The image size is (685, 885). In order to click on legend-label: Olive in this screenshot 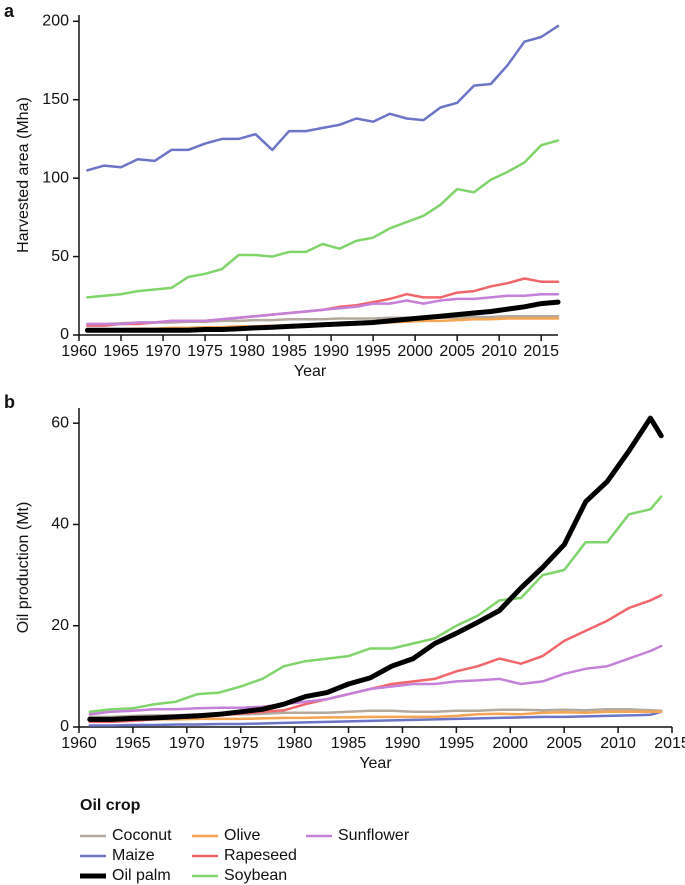, I will do `click(242, 835)`.